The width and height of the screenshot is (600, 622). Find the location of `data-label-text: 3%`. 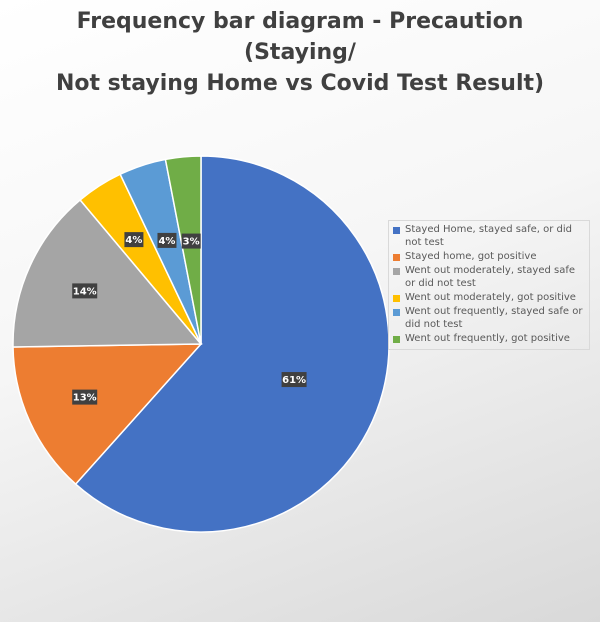

data-label-text: 3% is located at coordinates (191, 242).